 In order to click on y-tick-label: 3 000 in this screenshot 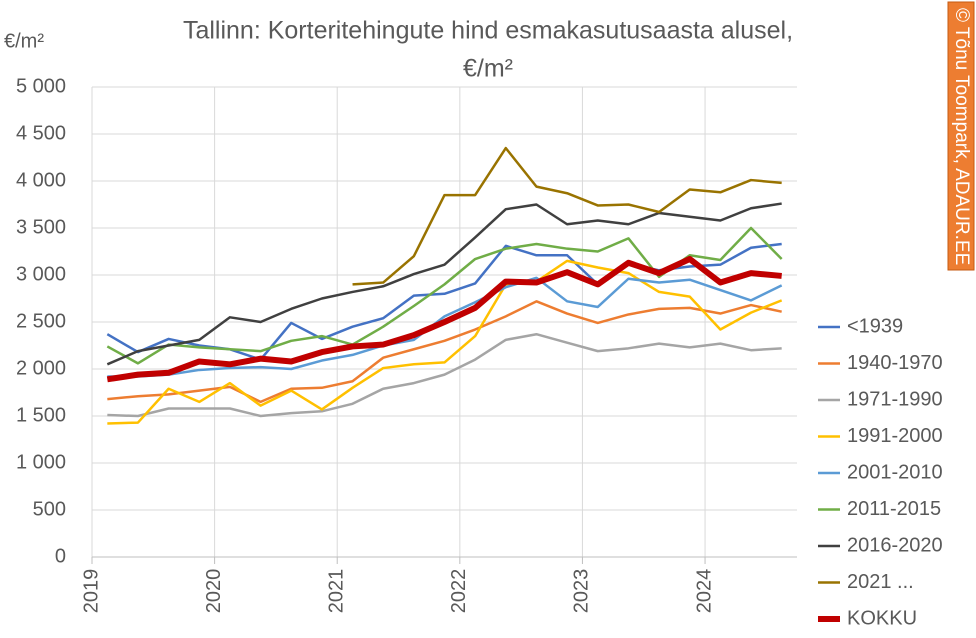, I will do `click(41, 274)`.